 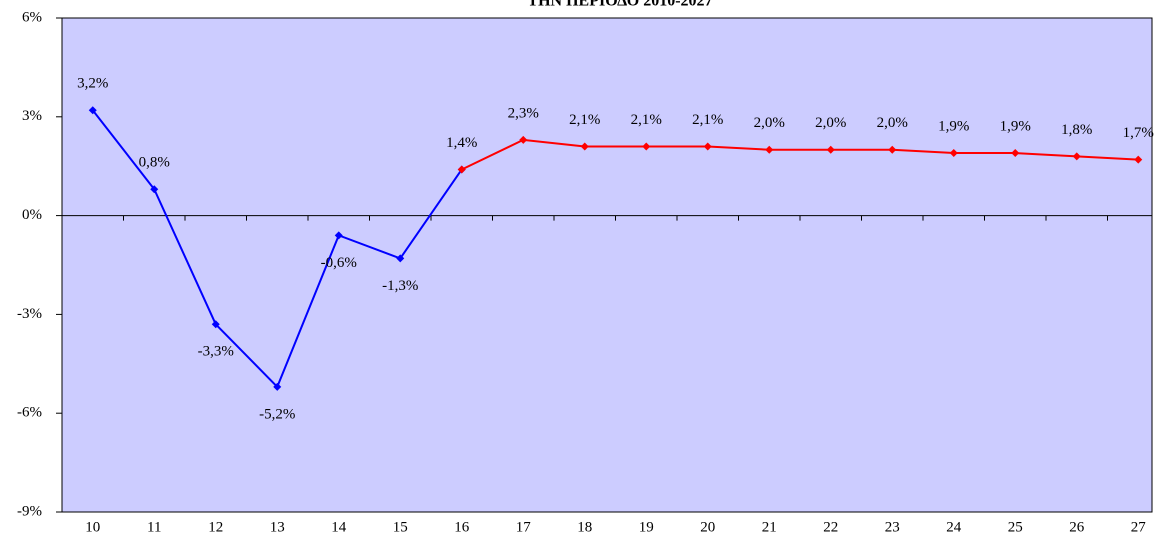 What do you see at coordinates (584, 527) in the screenshot?
I see `x-tick-label: 18` at bounding box center [584, 527].